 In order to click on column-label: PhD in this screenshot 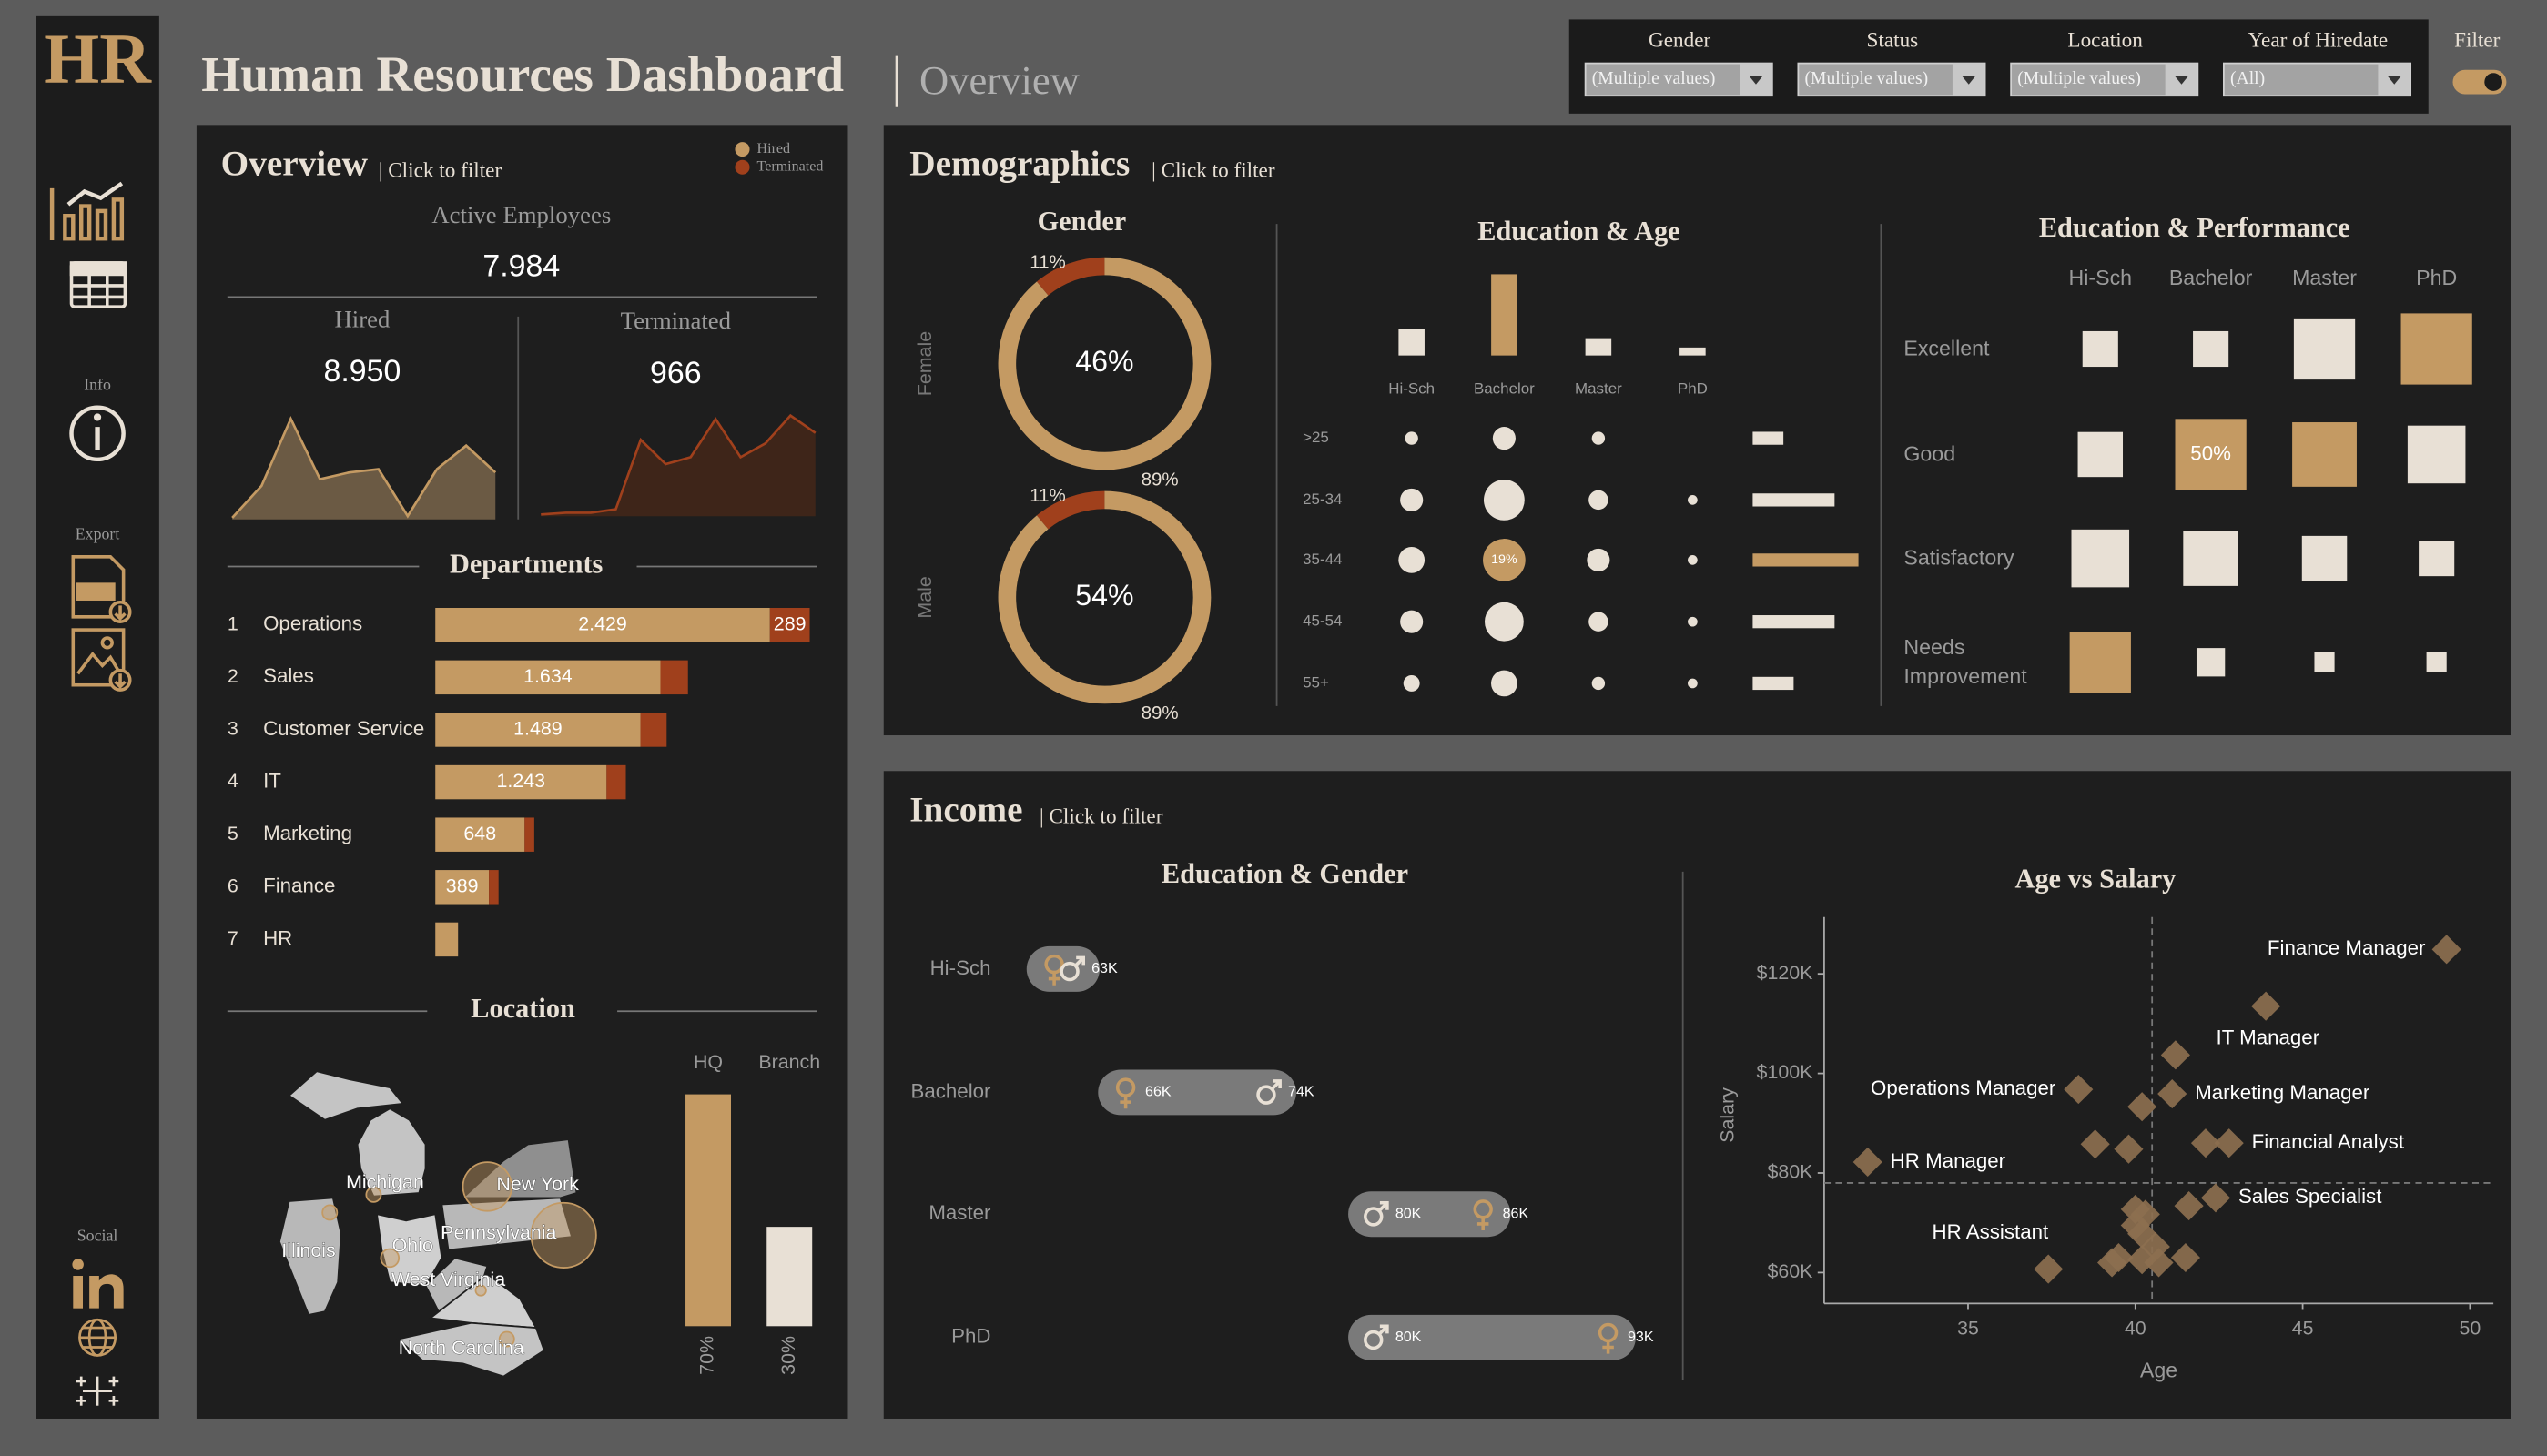, I will do `click(1693, 389)`.